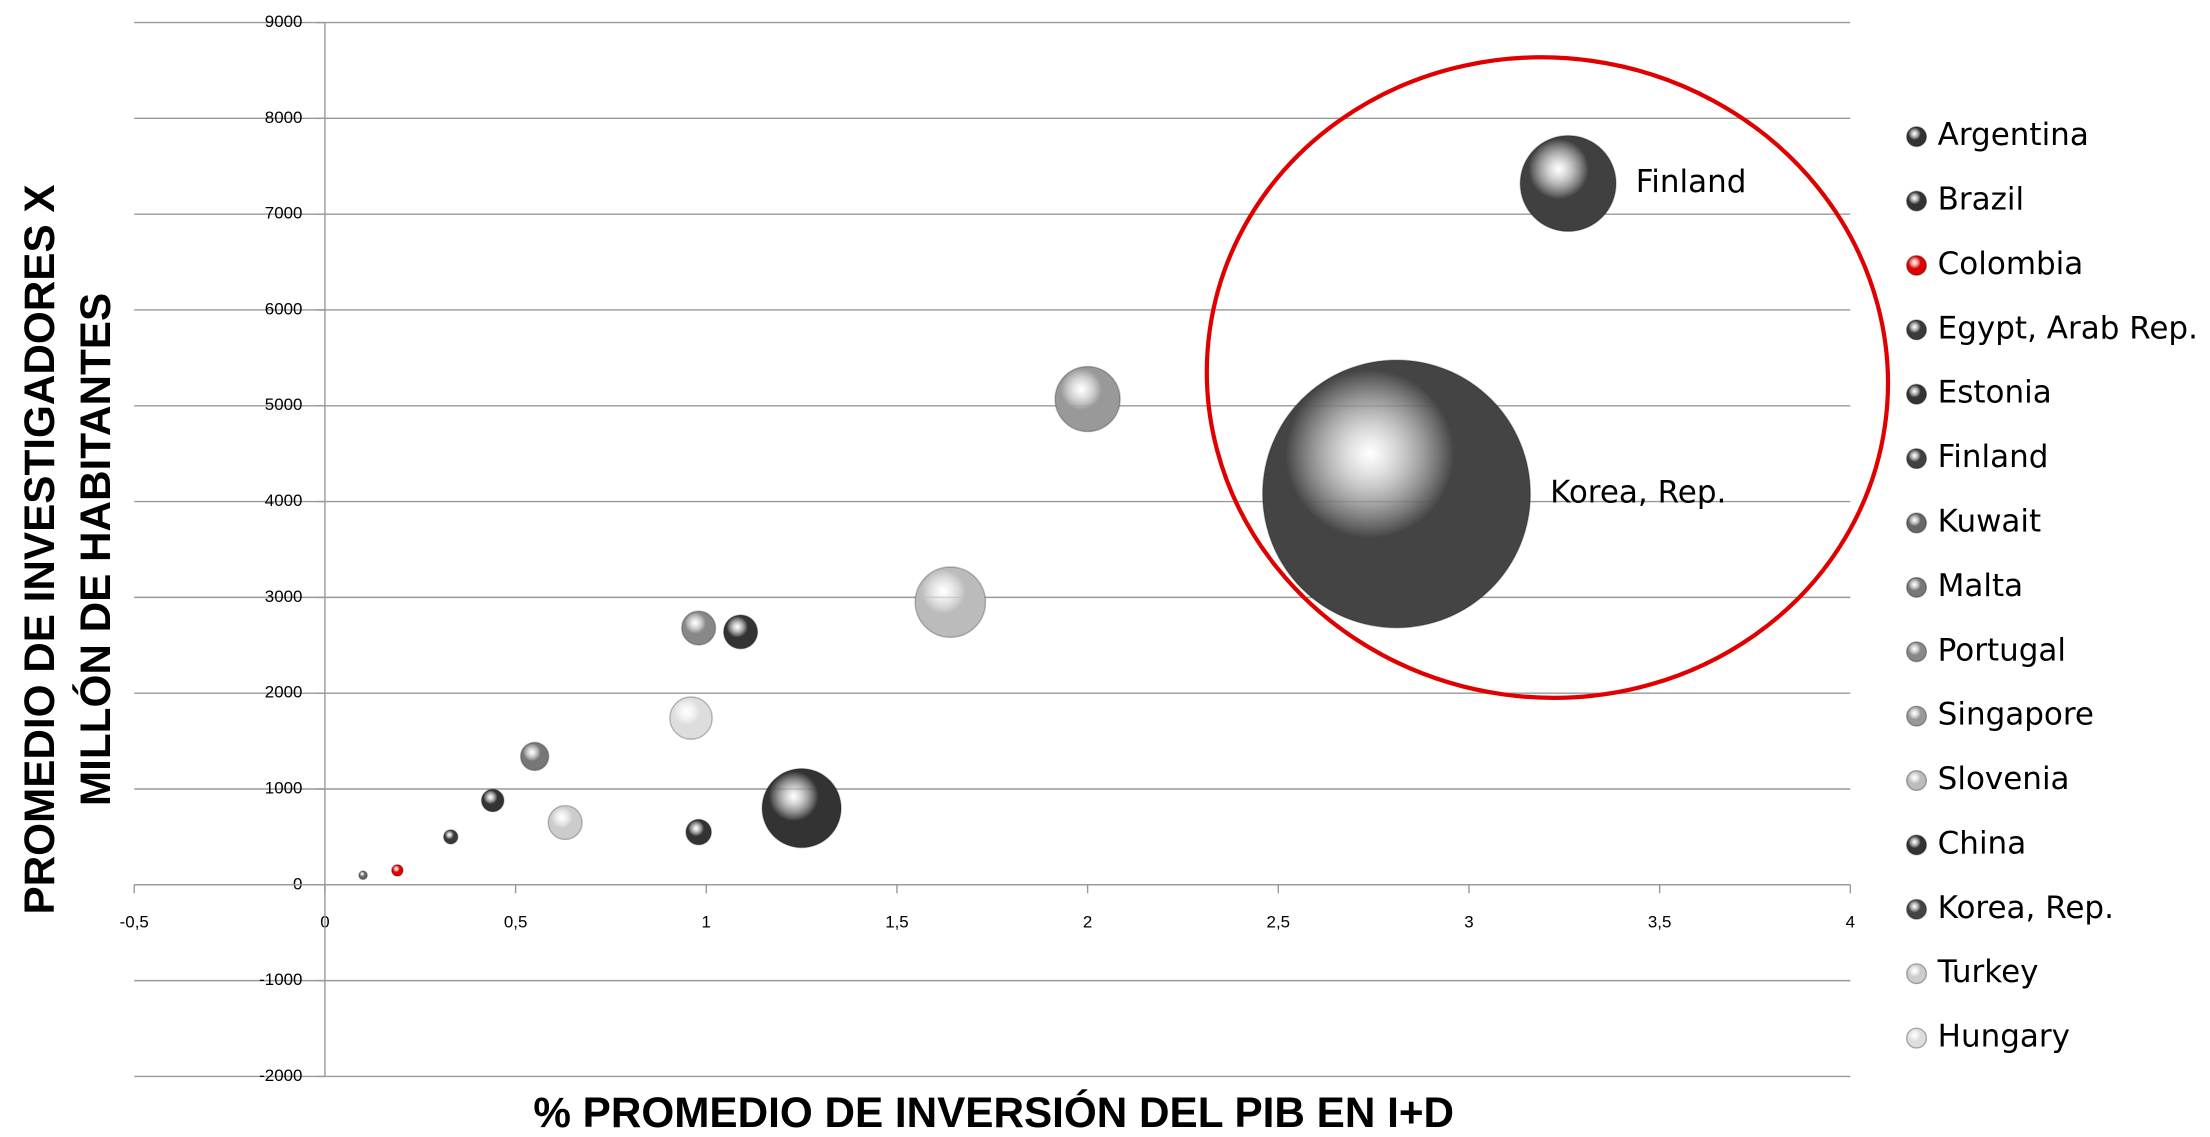 The image size is (2210, 1137). What do you see at coordinates (2004, 1037) in the screenshot?
I see `legend-label: Hungary` at bounding box center [2004, 1037].